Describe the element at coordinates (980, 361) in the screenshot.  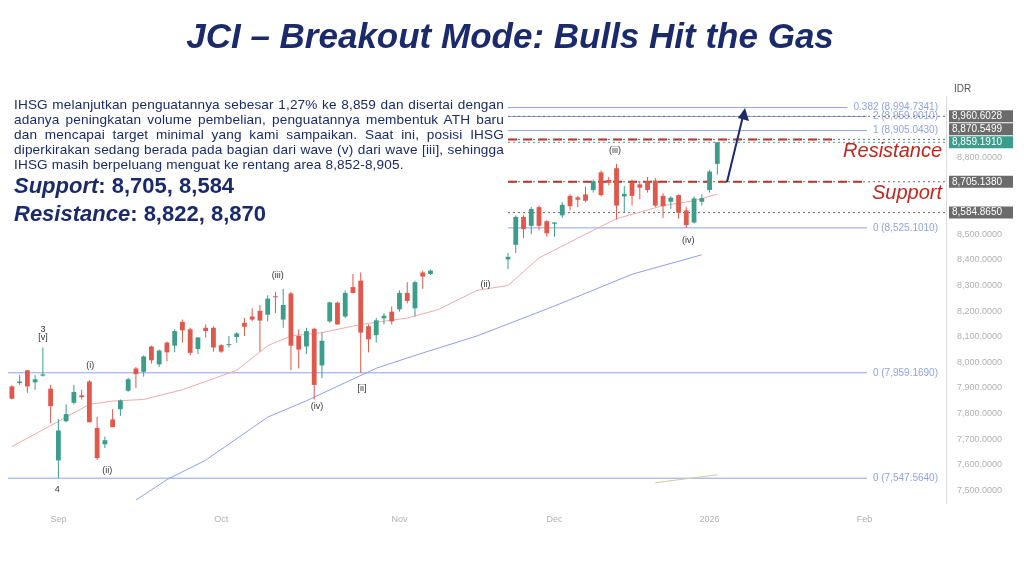
I see `y-tick-label: 8,000.0000` at that location.